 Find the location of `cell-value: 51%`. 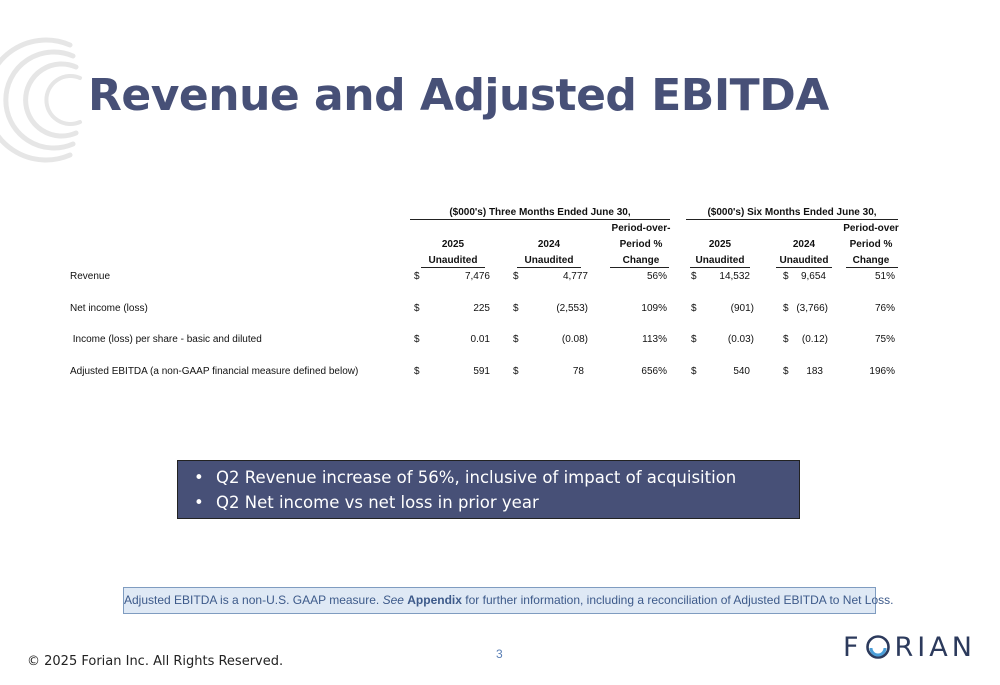

cell-value: 51% is located at coordinates (884, 276).